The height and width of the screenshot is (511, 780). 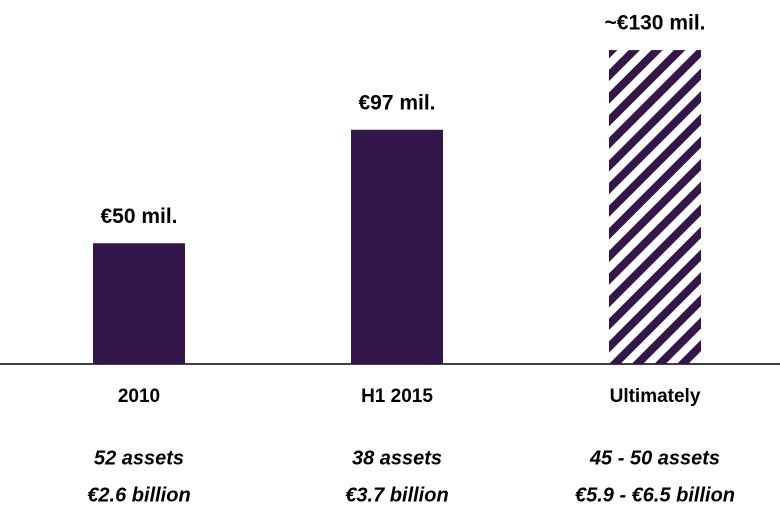 What do you see at coordinates (397, 458) in the screenshot?
I see `category-note: 38 assets` at bounding box center [397, 458].